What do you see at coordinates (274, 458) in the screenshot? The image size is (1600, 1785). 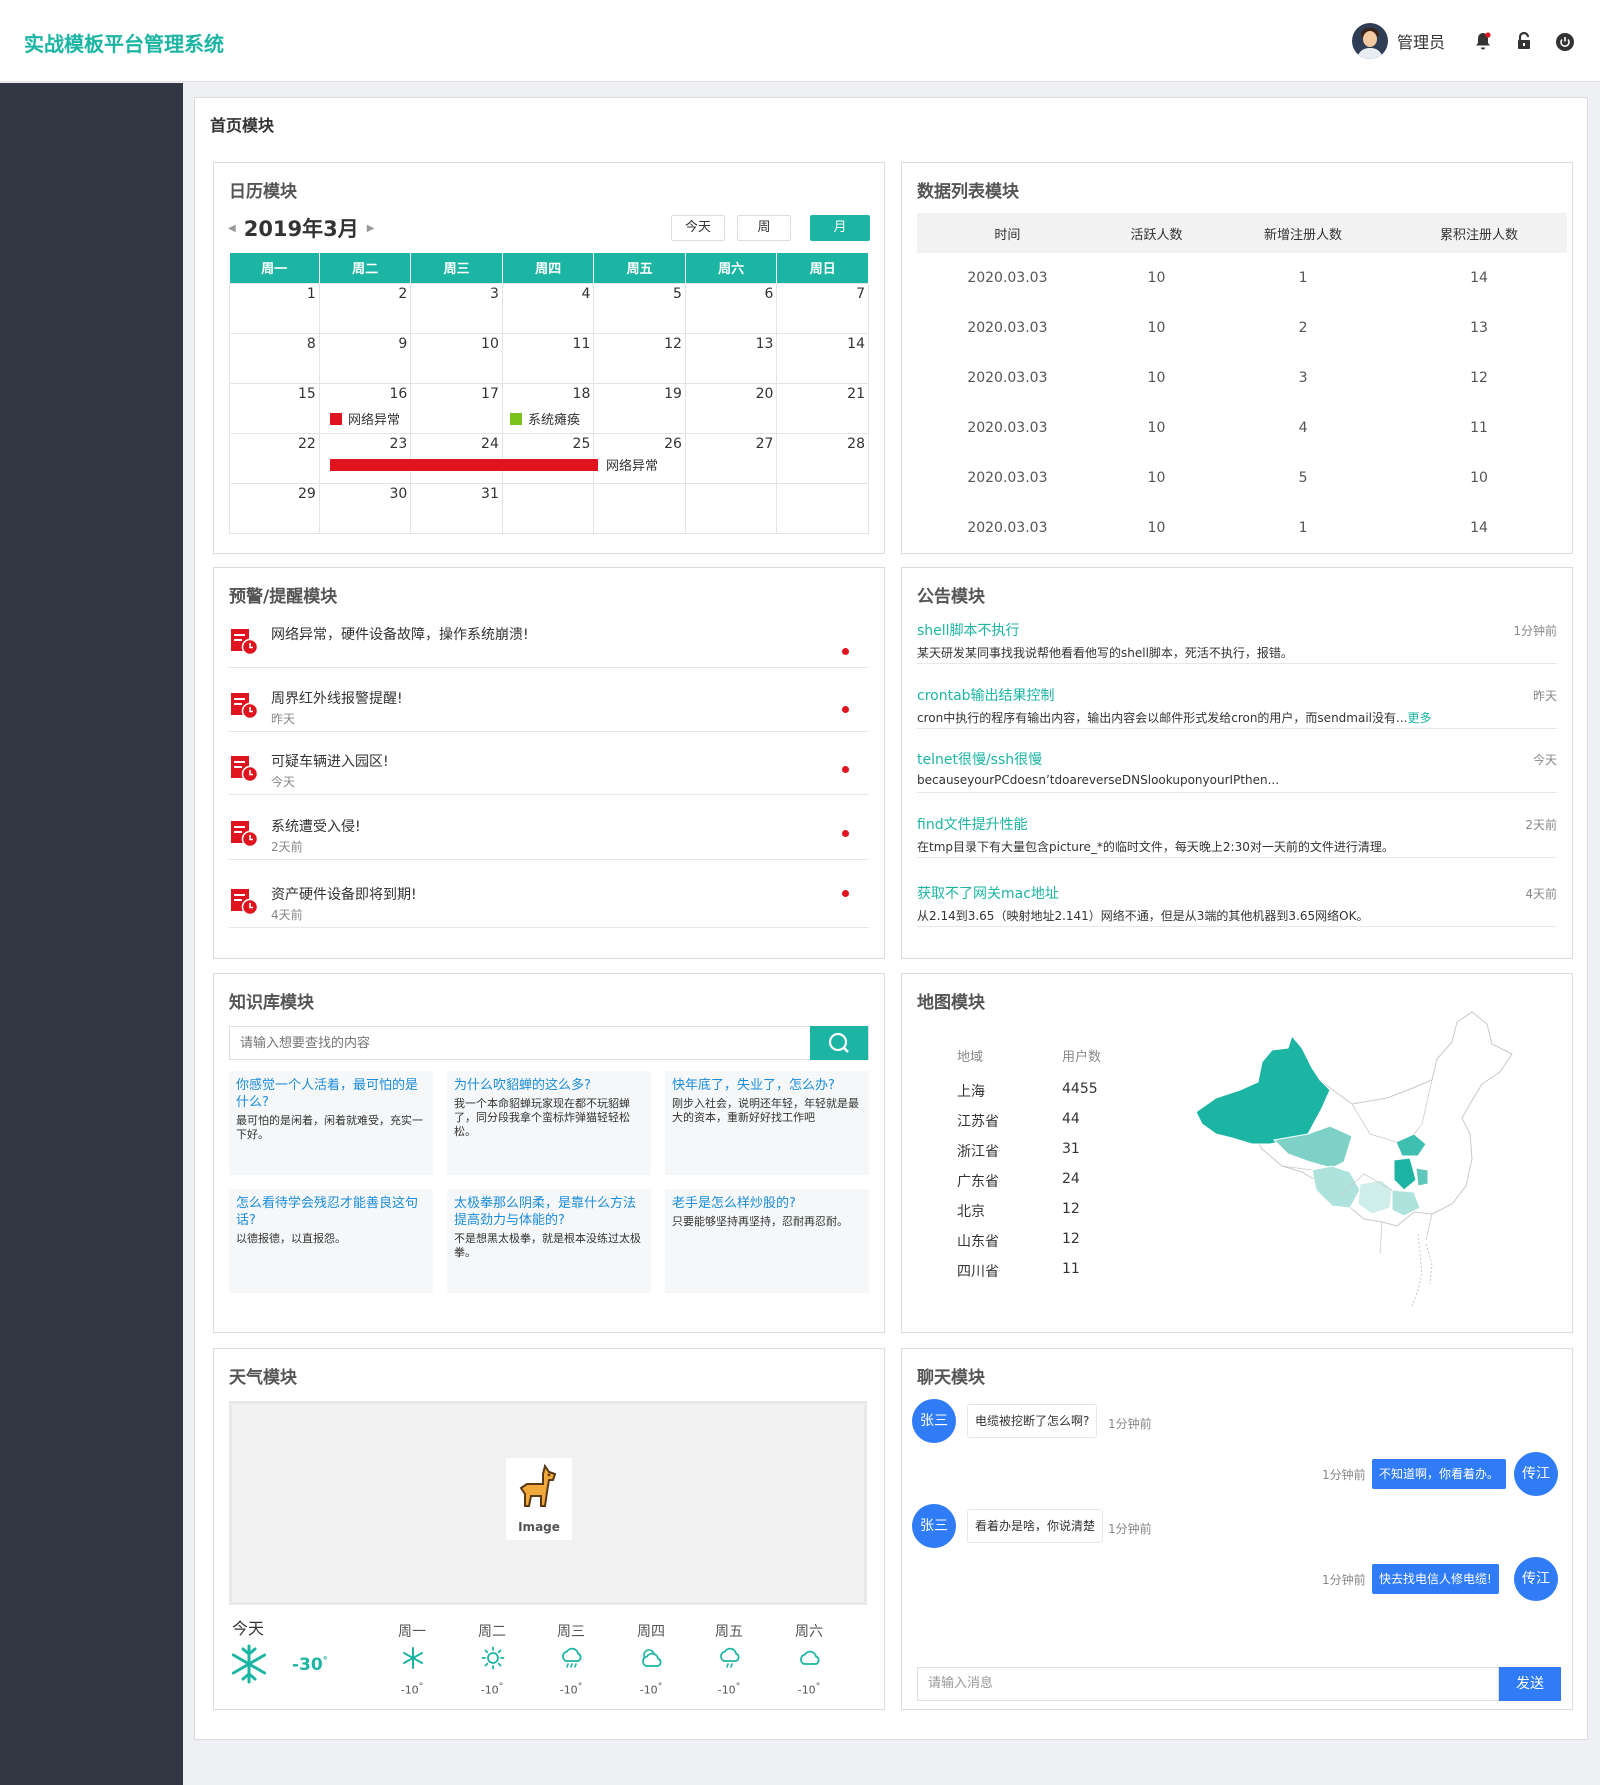 I see `calendar-day: 22` at bounding box center [274, 458].